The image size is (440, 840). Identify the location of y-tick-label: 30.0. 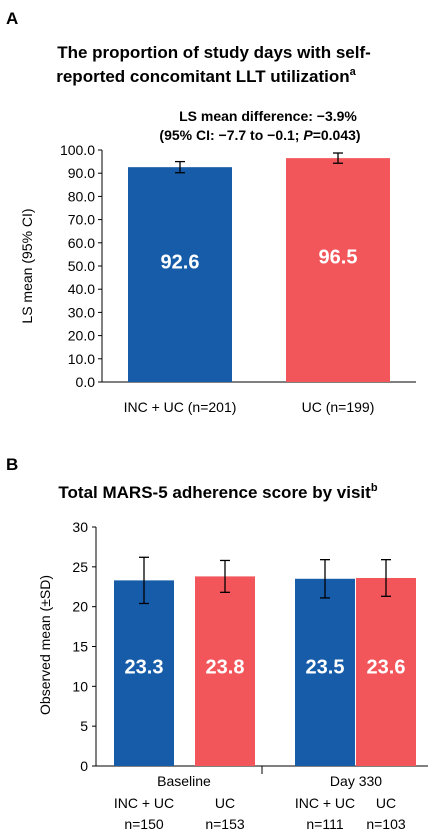
(81, 312).